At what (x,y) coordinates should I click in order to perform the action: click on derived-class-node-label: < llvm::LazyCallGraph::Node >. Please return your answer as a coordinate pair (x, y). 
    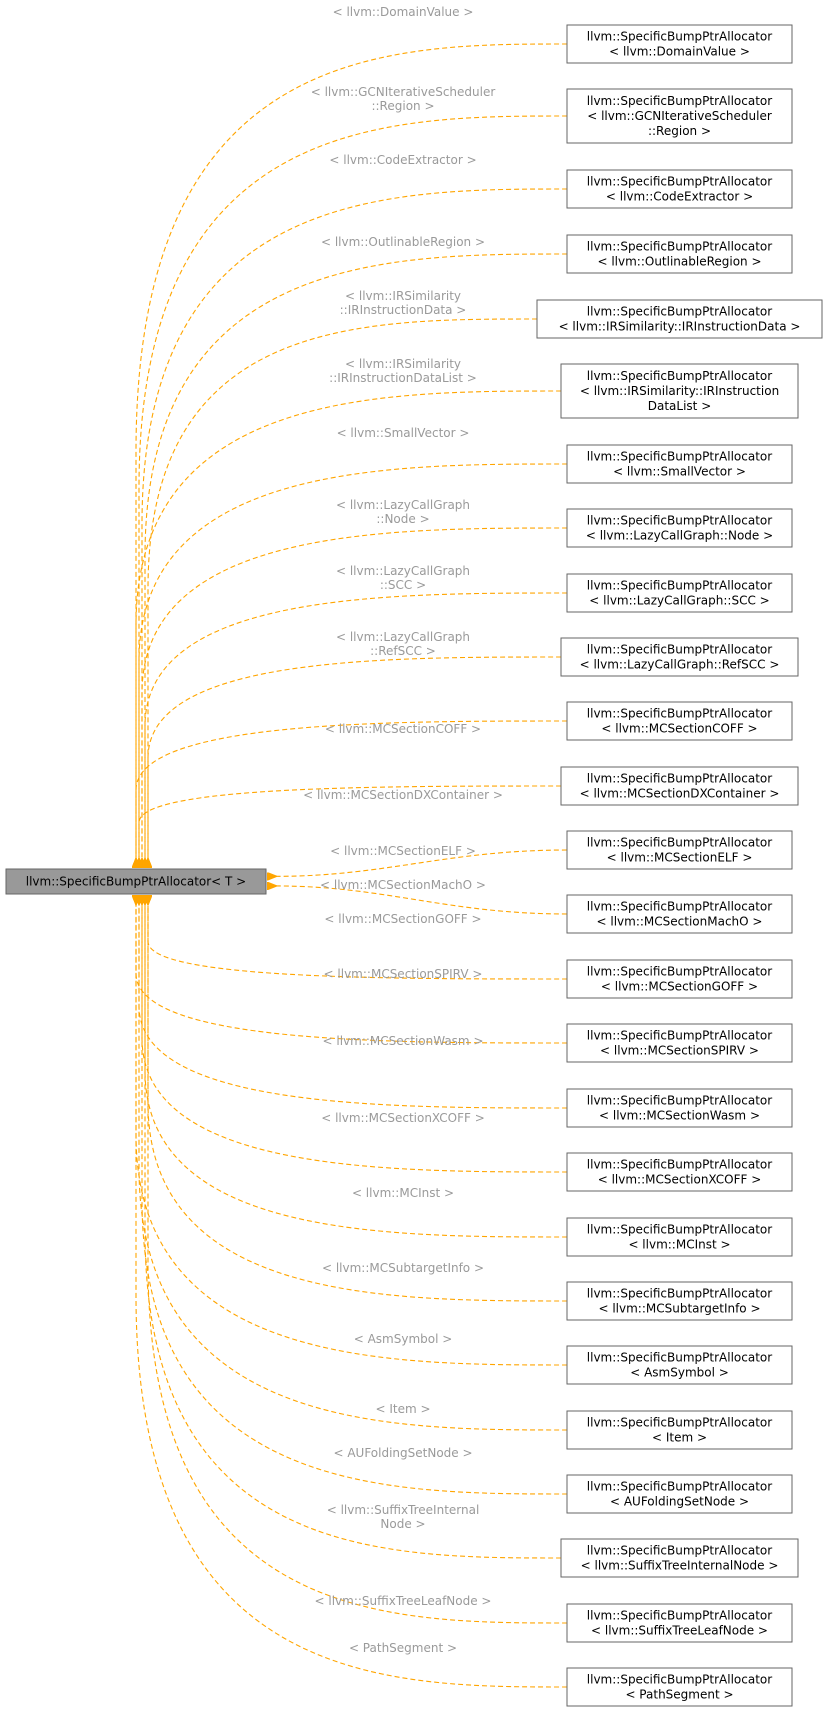
    Looking at the image, I should click on (679, 536).